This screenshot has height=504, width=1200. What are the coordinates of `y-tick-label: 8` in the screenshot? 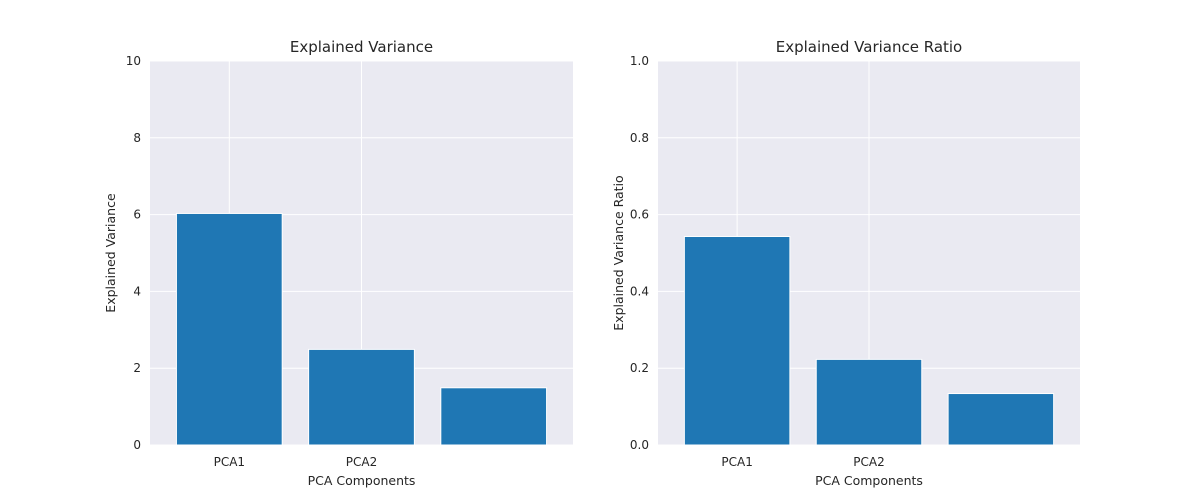 It's located at (137, 138).